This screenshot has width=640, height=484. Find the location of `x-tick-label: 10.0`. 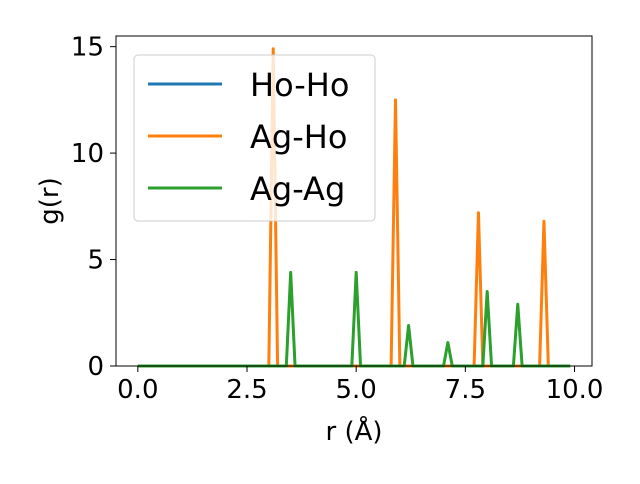

x-tick-label: 10.0 is located at coordinates (575, 390).